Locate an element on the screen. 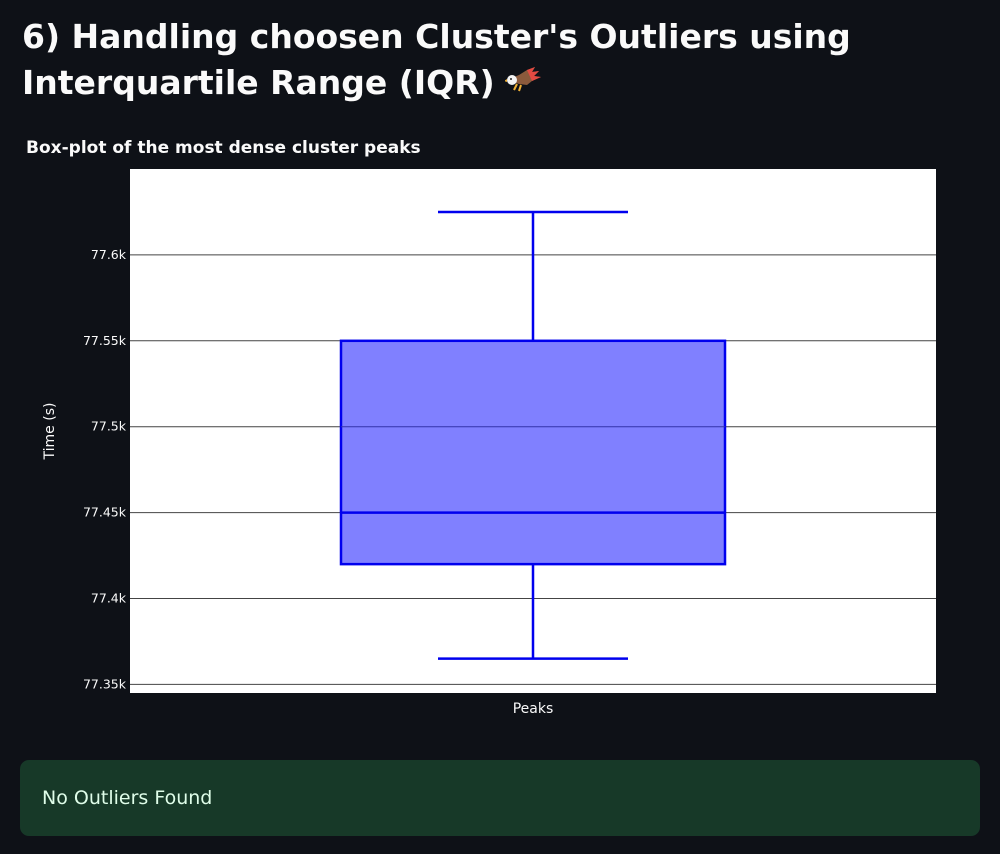 This screenshot has width=1000, height=854. iqr-box is located at coordinates (533, 452).